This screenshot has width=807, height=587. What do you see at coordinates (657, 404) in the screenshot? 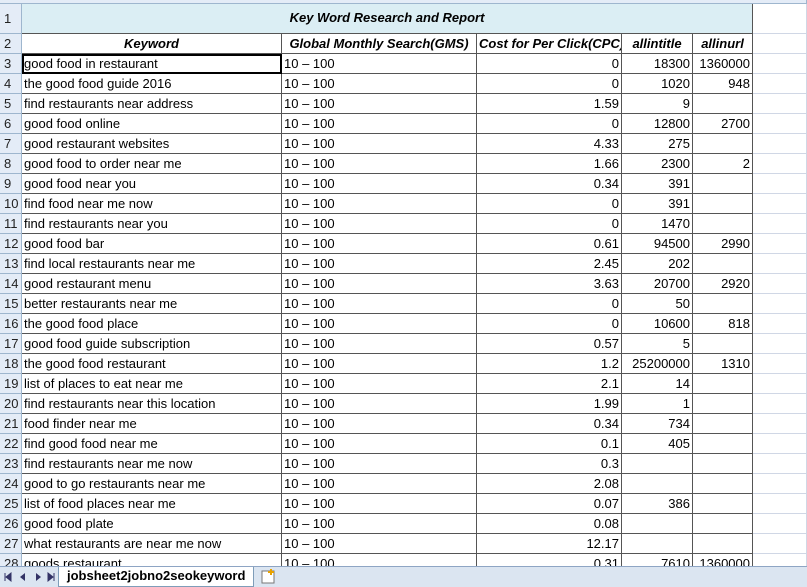
I see `data-cell: 1` at bounding box center [657, 404].